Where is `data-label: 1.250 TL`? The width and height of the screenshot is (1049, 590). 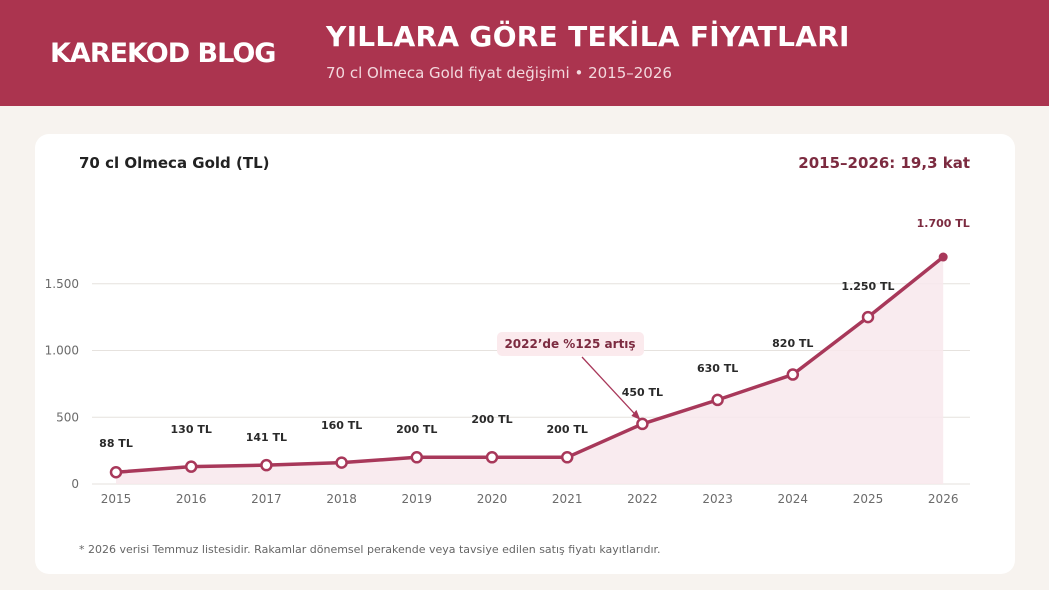
data-label: 1.250 TL is located at coordinates (867, 286).